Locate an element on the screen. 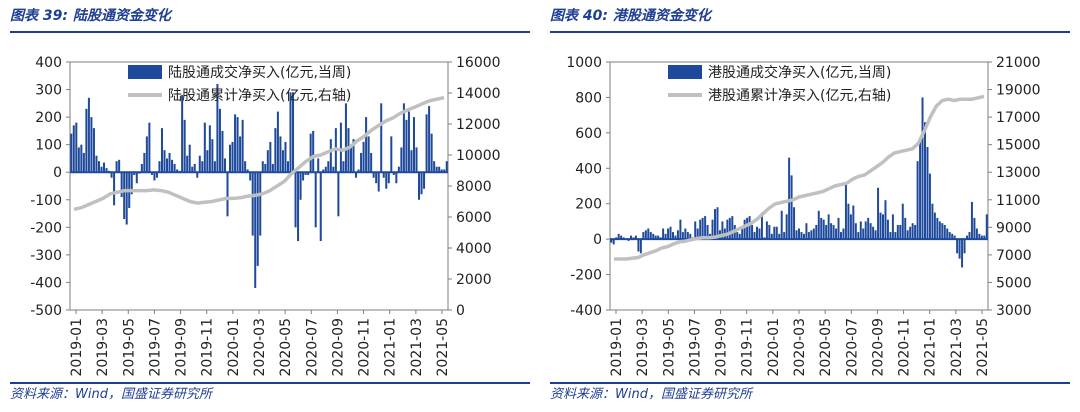 The height and width of the screenshot is (412, 1080). title-rule is located at coordinates (810, 32).